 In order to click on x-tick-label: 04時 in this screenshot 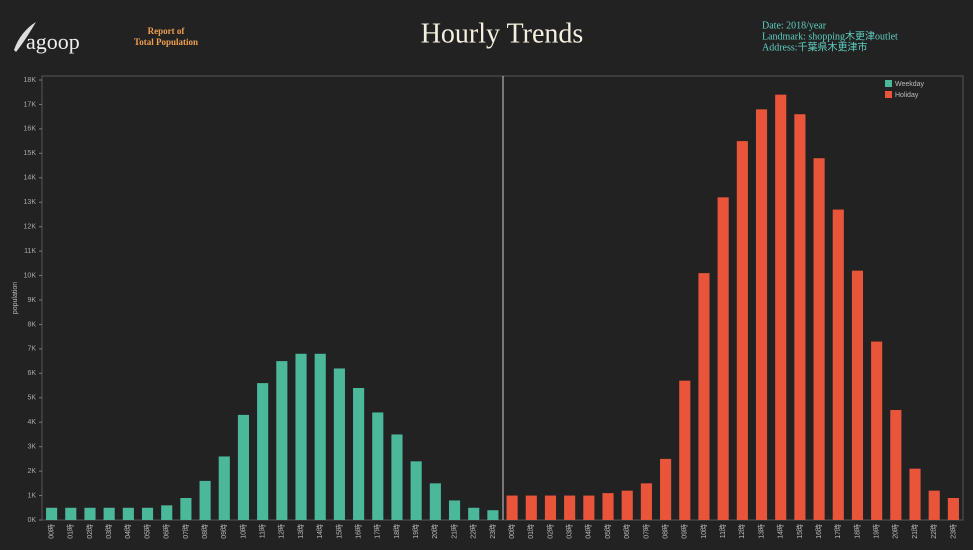, I will do `click(128, 531)`.